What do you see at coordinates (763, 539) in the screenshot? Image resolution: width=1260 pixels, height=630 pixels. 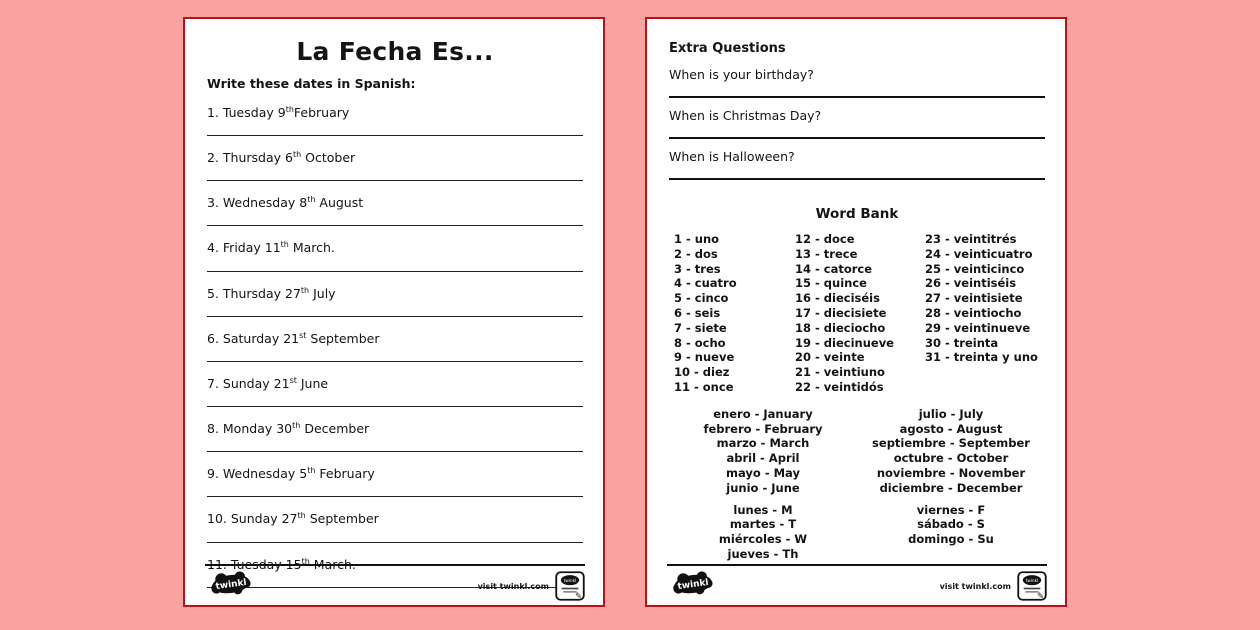 I see `day-entry: miércoles - W` at bounding box center [763, 539].